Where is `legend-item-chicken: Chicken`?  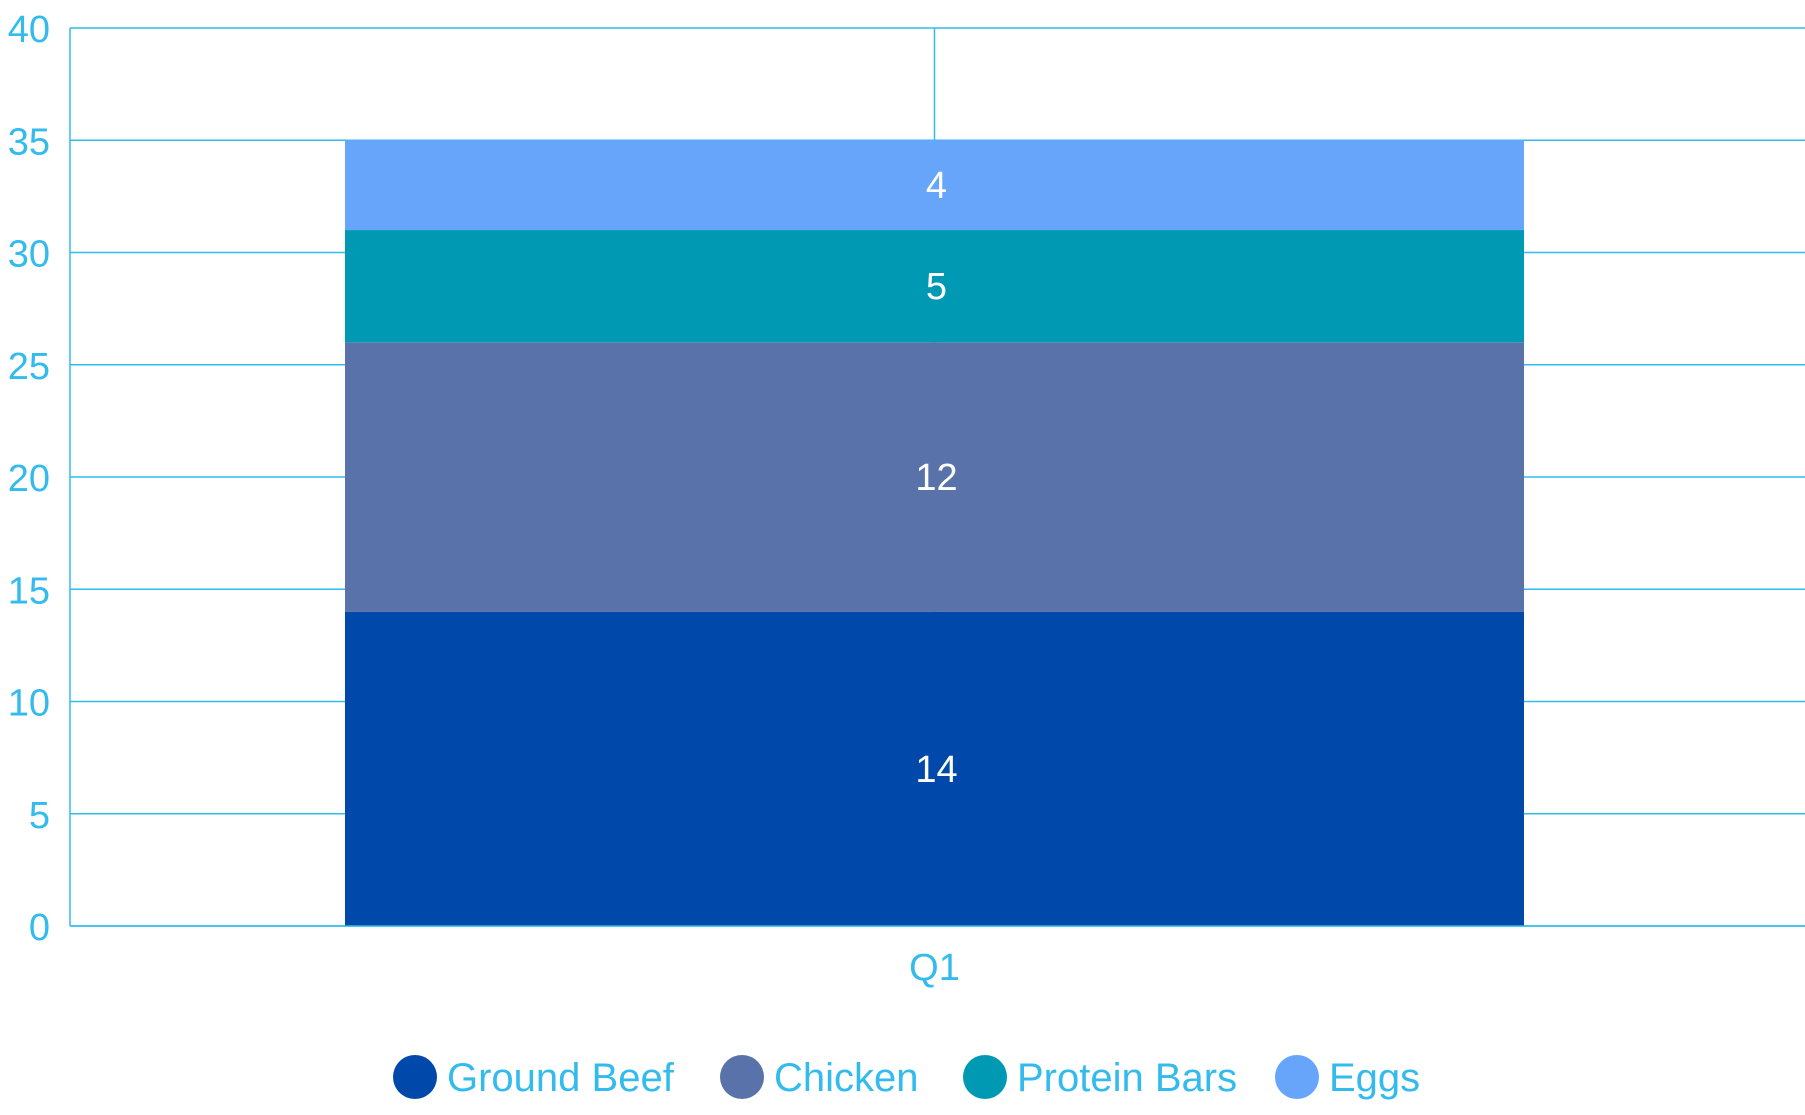 legend-item-chicken: Chicken is located at coordinates (819, 1077).